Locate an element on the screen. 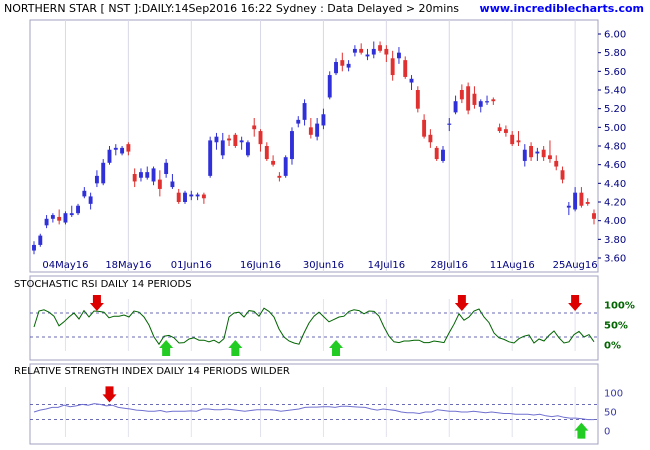 Image resolution: width=650 pixels, height=450 pixels. rsi-grid is located at coordinates (314, 412).